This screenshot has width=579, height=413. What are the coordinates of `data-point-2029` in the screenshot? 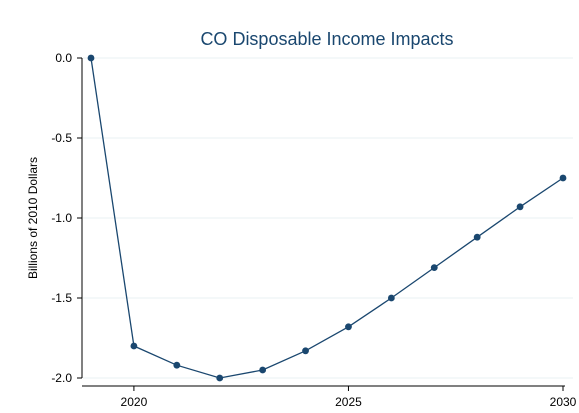 It's located at (520, 207).